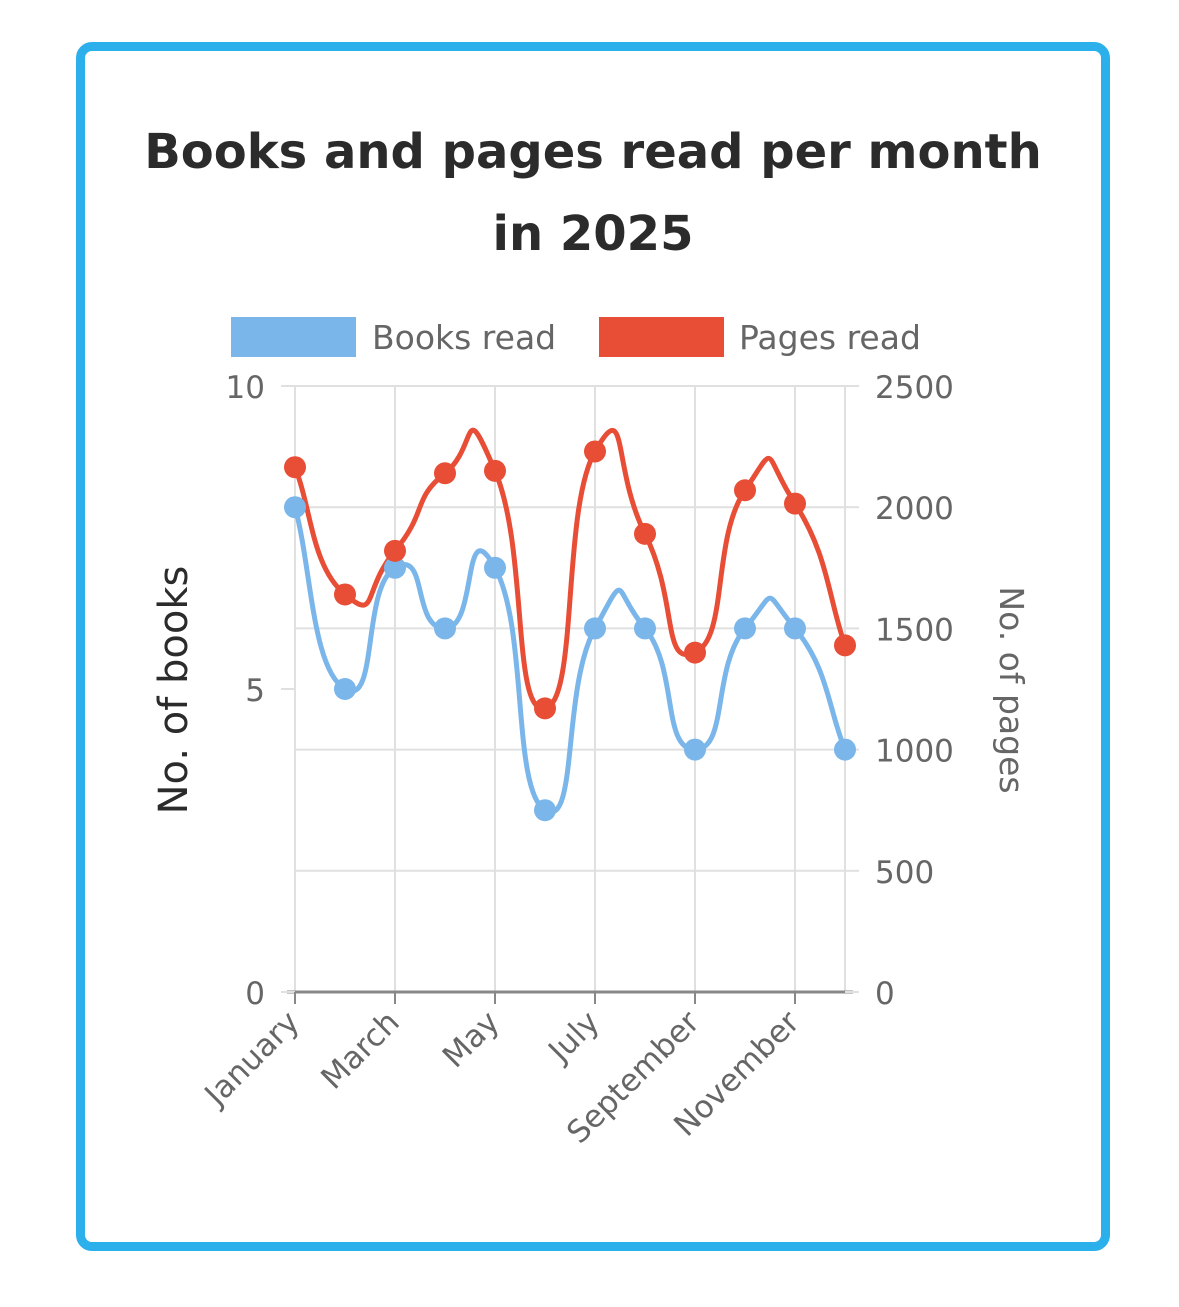 The image size is (1179, 1307). What do you see at coordinates (745, 490) in the screenshot?
I see `data-point-pages-read-october` at bounding box center [745, 490].